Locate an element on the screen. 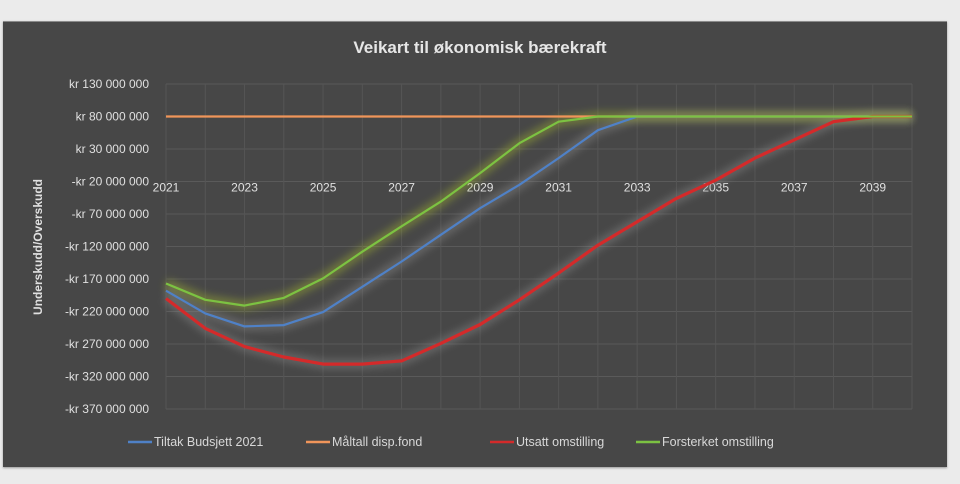  y-tick-label: -kr 170 000 000 is located at coordinates (107, 279).